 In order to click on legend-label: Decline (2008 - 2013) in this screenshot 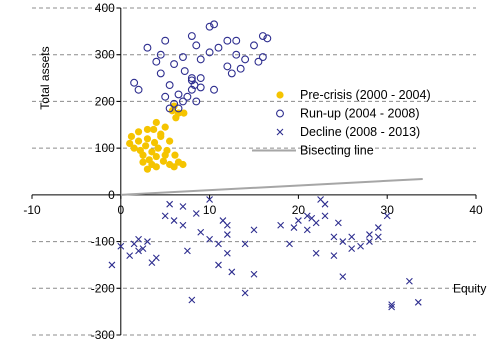, I will do `click(360, 132)`.